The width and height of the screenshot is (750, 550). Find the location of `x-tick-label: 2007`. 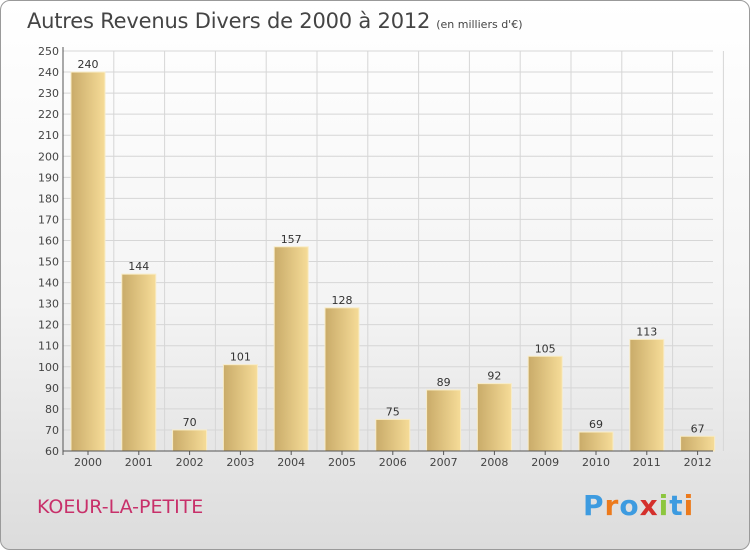

x-tick-label: 2007 is located at coordinates (444, 462).